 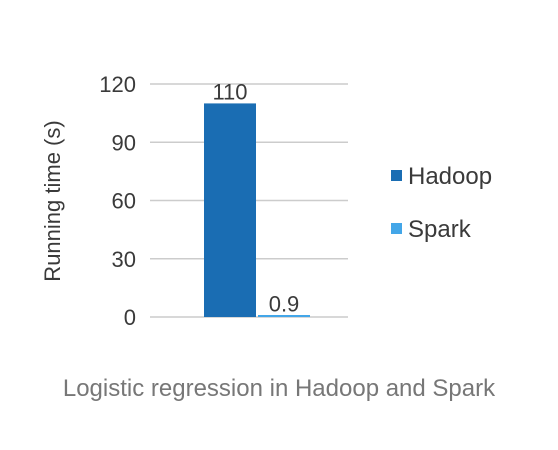 I want to click on chart-caption: Logistic regression in Hadoop and Spark, so click(x=279, y=388).